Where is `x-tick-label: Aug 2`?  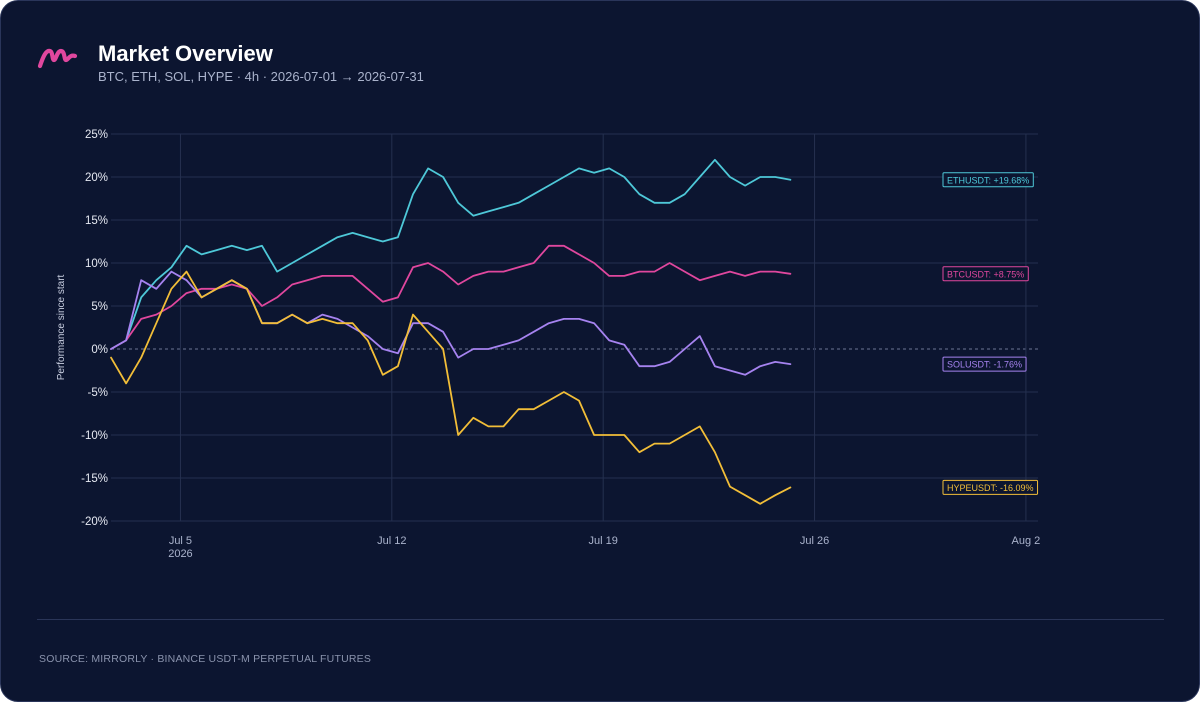
x-tick-label: Aug 2 is located at coordinates (1026, 541).